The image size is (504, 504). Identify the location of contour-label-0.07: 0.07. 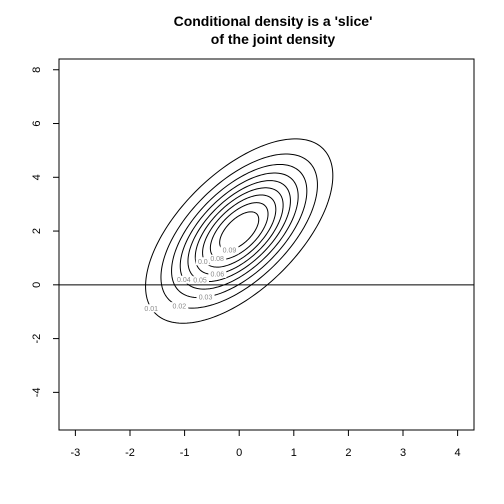
(205, 262).